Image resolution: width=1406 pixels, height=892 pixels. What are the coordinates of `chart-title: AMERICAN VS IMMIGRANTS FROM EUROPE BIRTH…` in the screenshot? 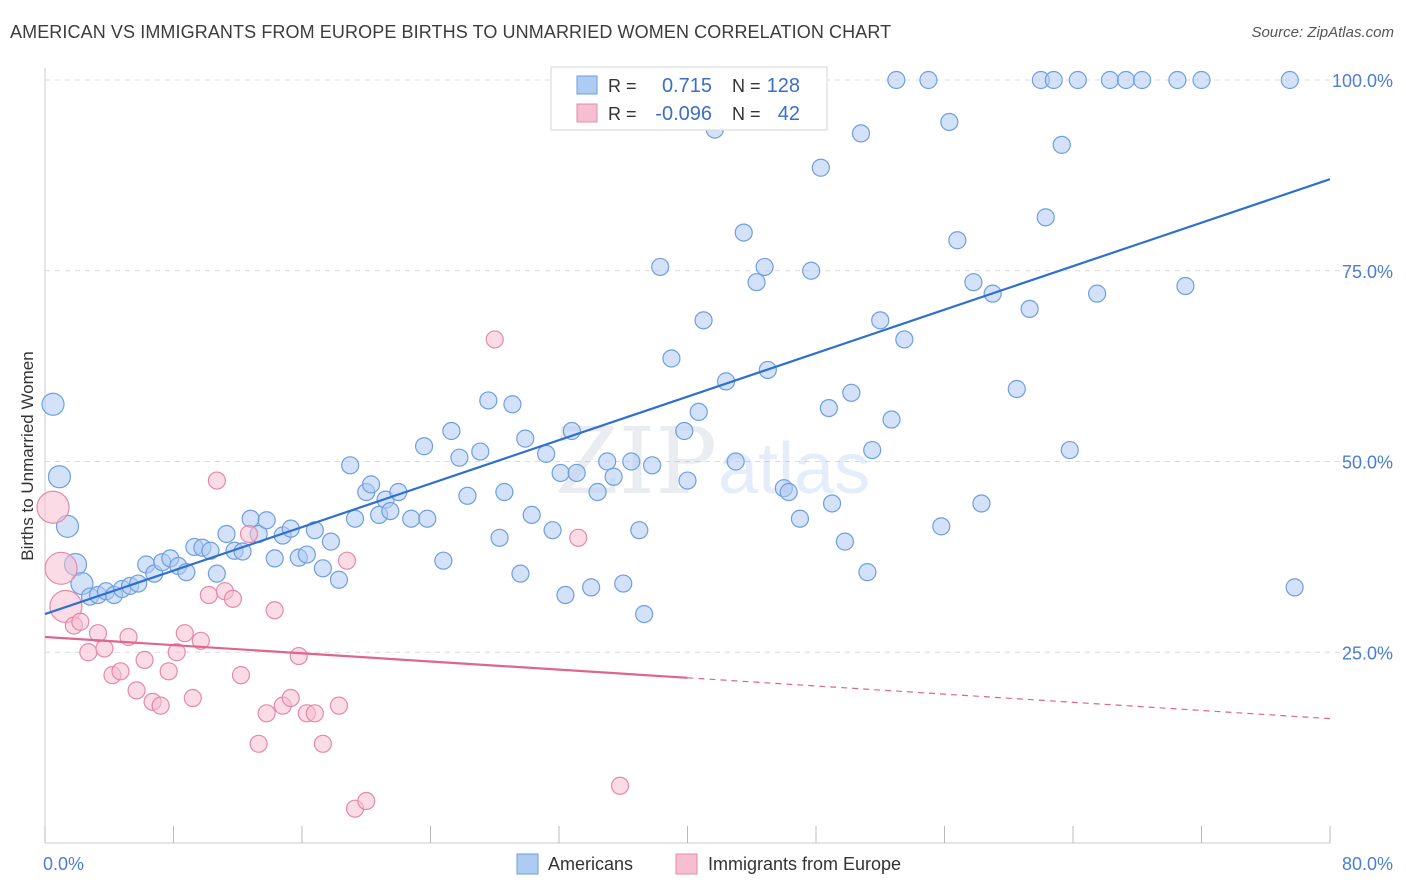 It's located at (451, 32).